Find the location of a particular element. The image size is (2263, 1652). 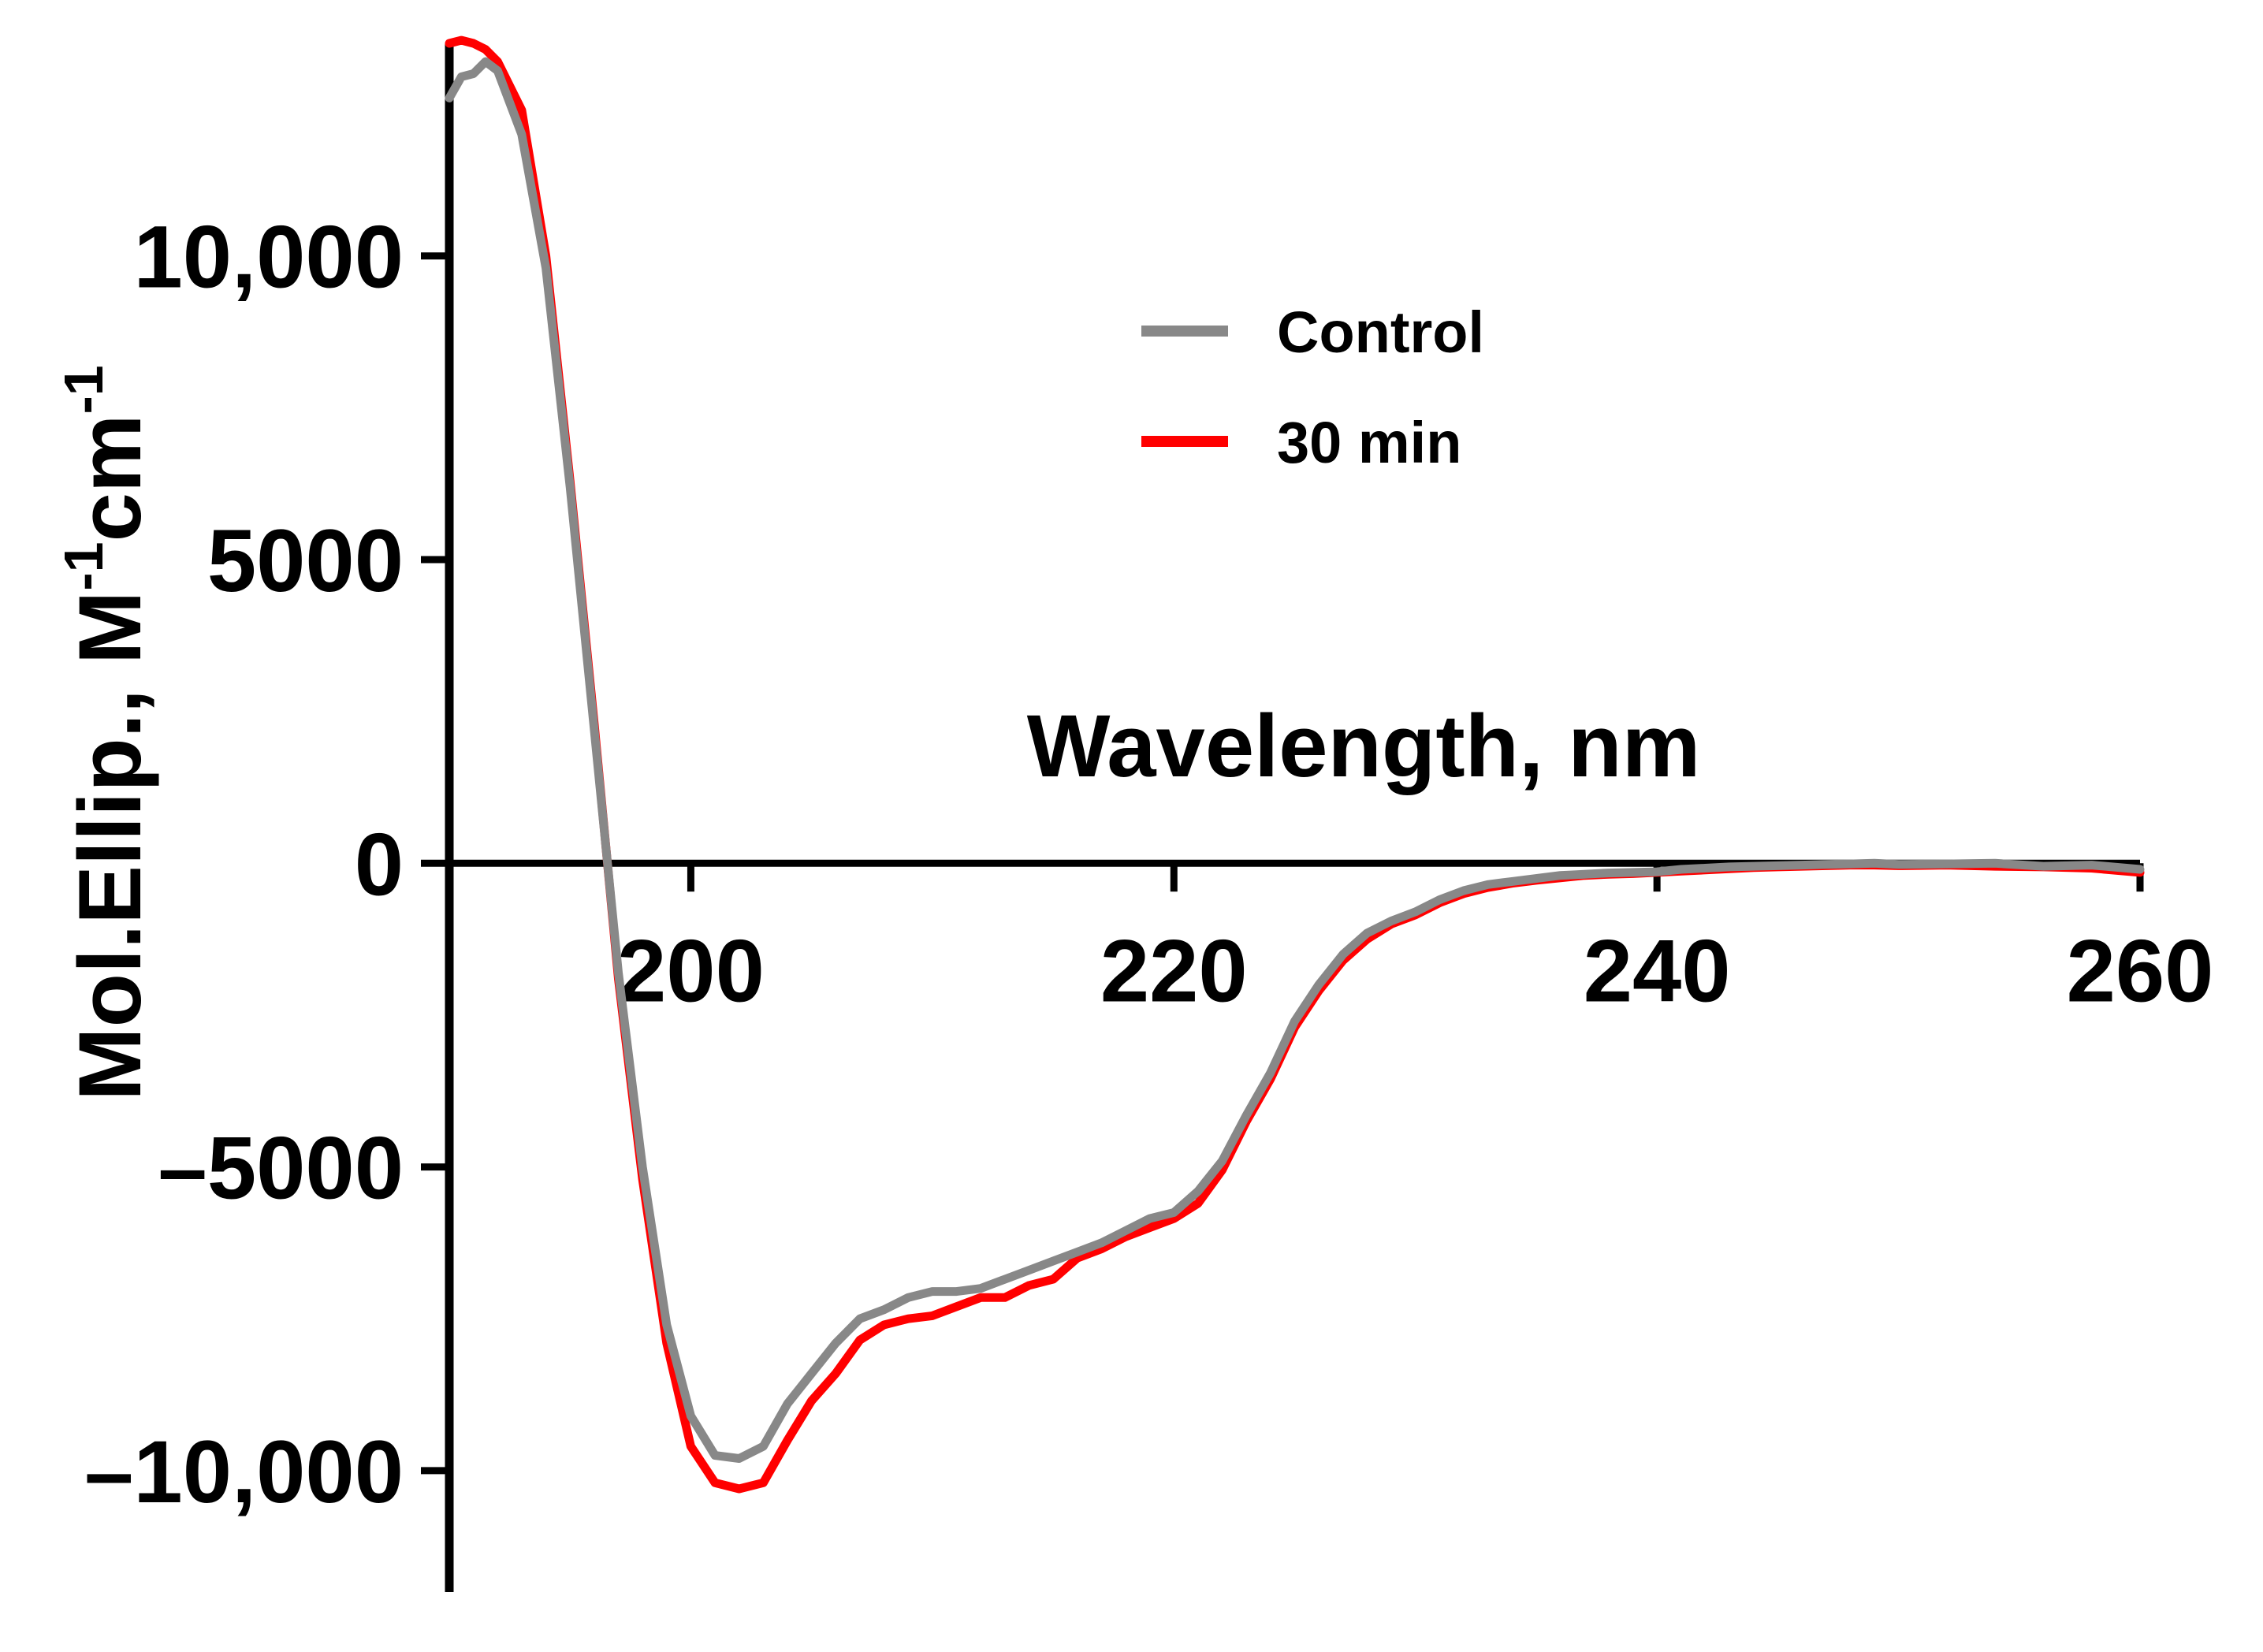

y-axis-title-main: Mol.Ellip., M is located at coordinates (110, 846).